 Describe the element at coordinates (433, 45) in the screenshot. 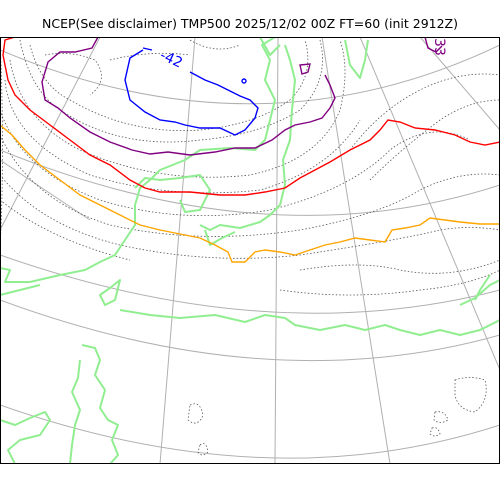

I see `isotherm-minus36-top` at that location.